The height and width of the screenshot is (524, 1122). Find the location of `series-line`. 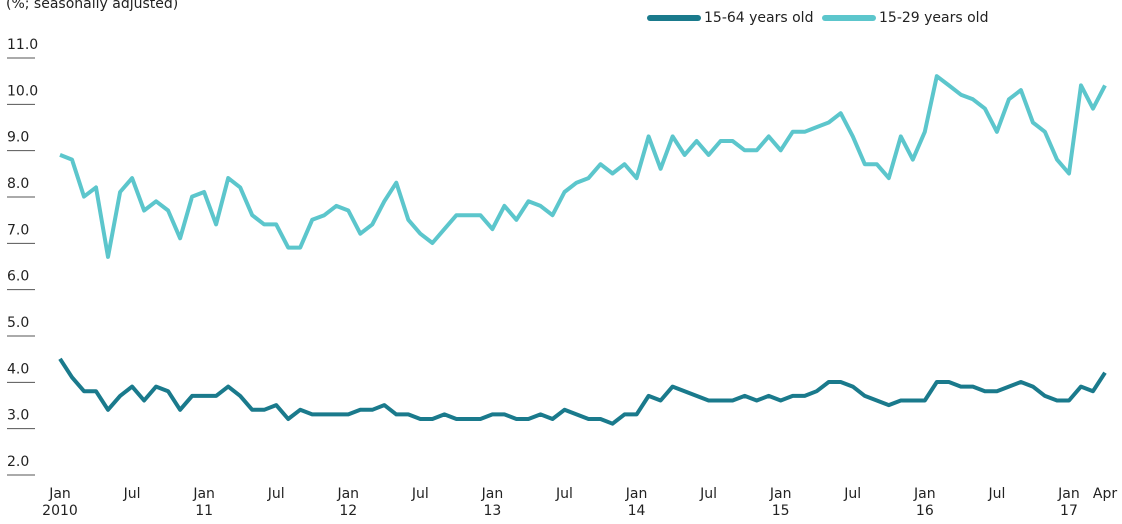

series-line is located at coordinates (582, 391).